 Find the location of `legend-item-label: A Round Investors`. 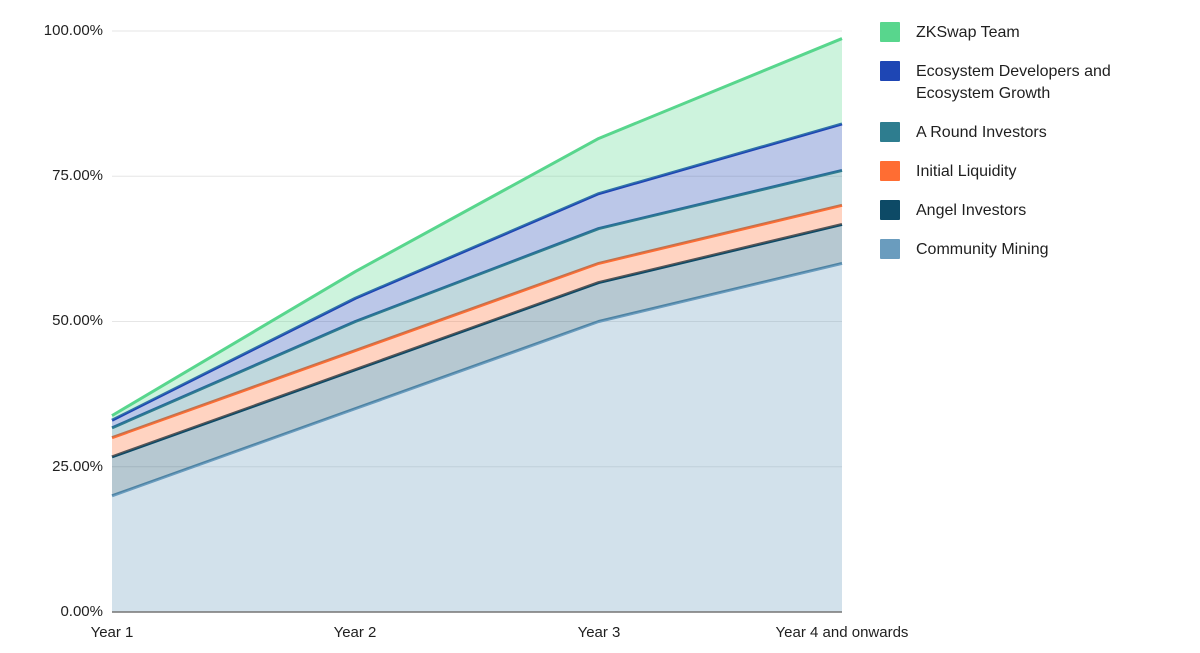

legend-item-label: A Round Investors is located at coordinates (981, 132).